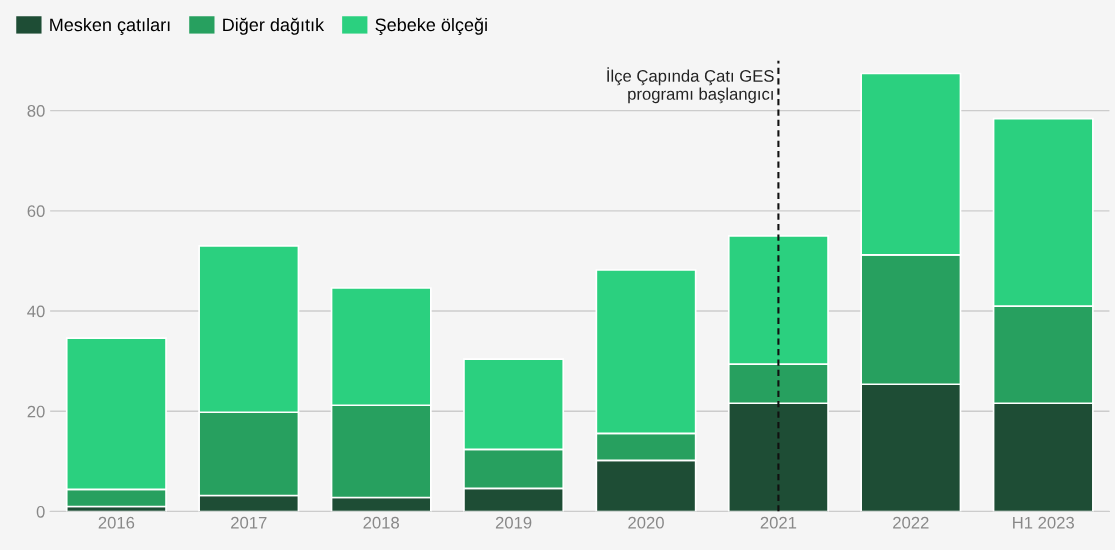 This screenshot has height=550, width=1115. What do you see at coordinates (911, 522) in the screenshot?
I see `x-tick-label: 2022` at bounding box center [911, 522].